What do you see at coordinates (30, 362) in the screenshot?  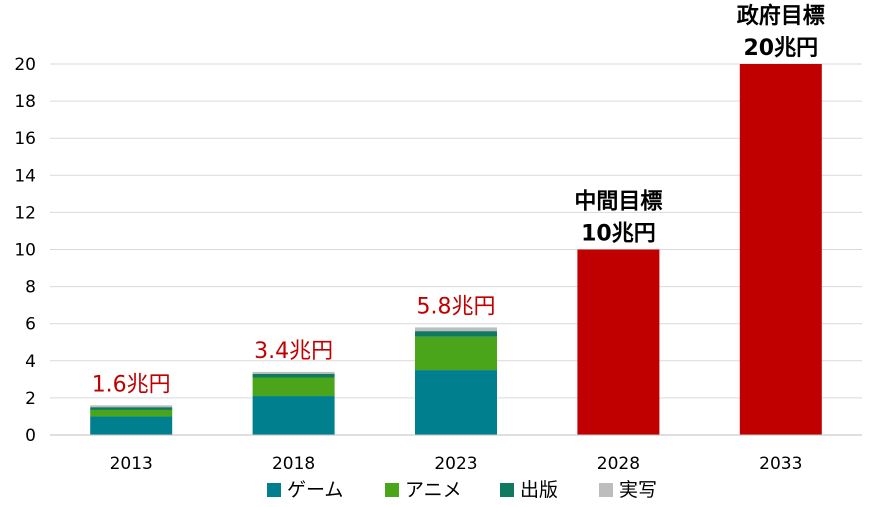 I see `y-tick-label: 4` at bounding box center [30, 362].